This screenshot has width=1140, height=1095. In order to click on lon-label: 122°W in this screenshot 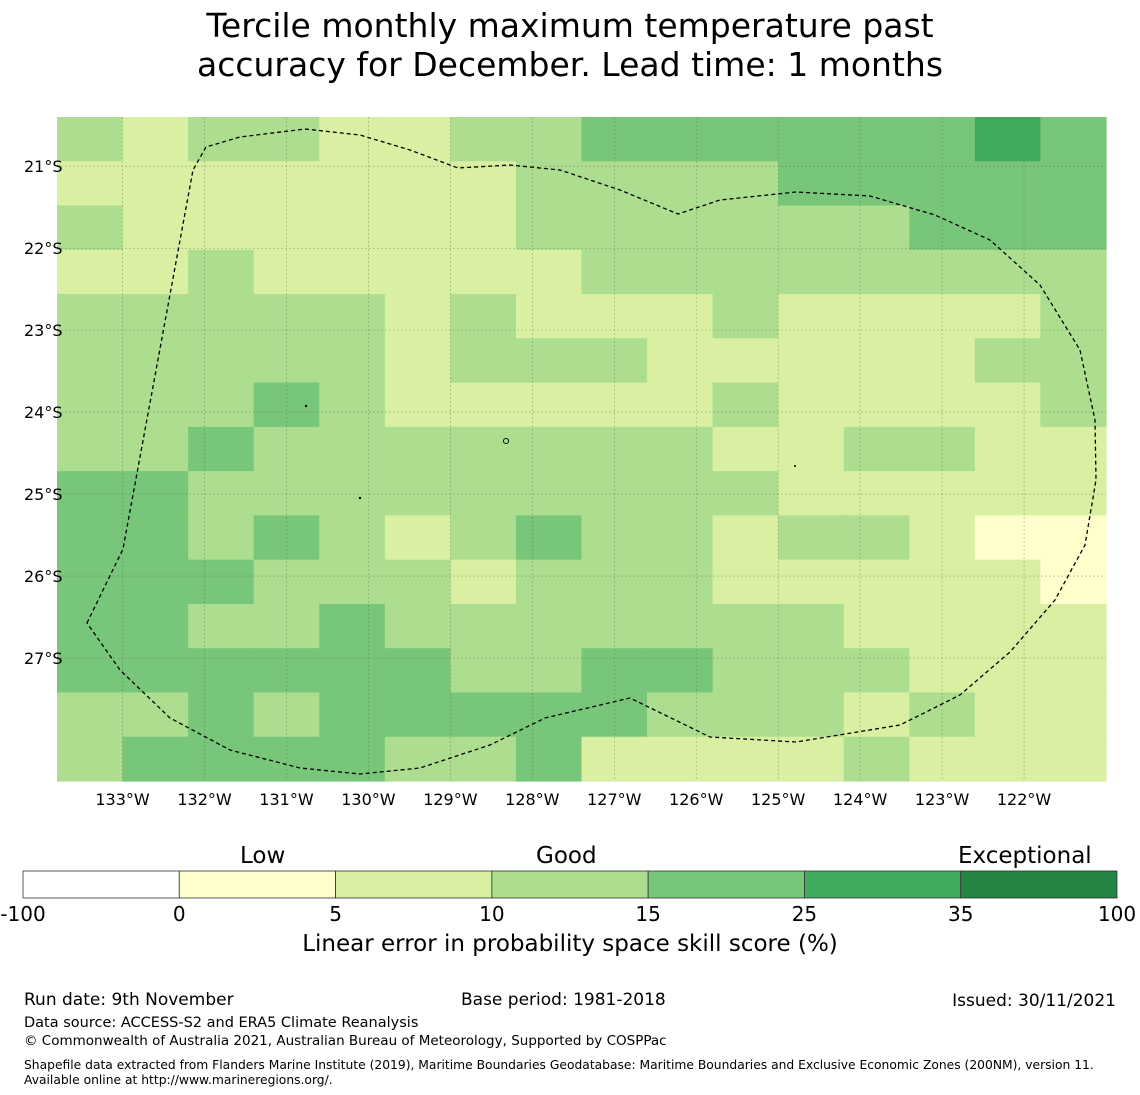, I will do `click(1024, 799)`.